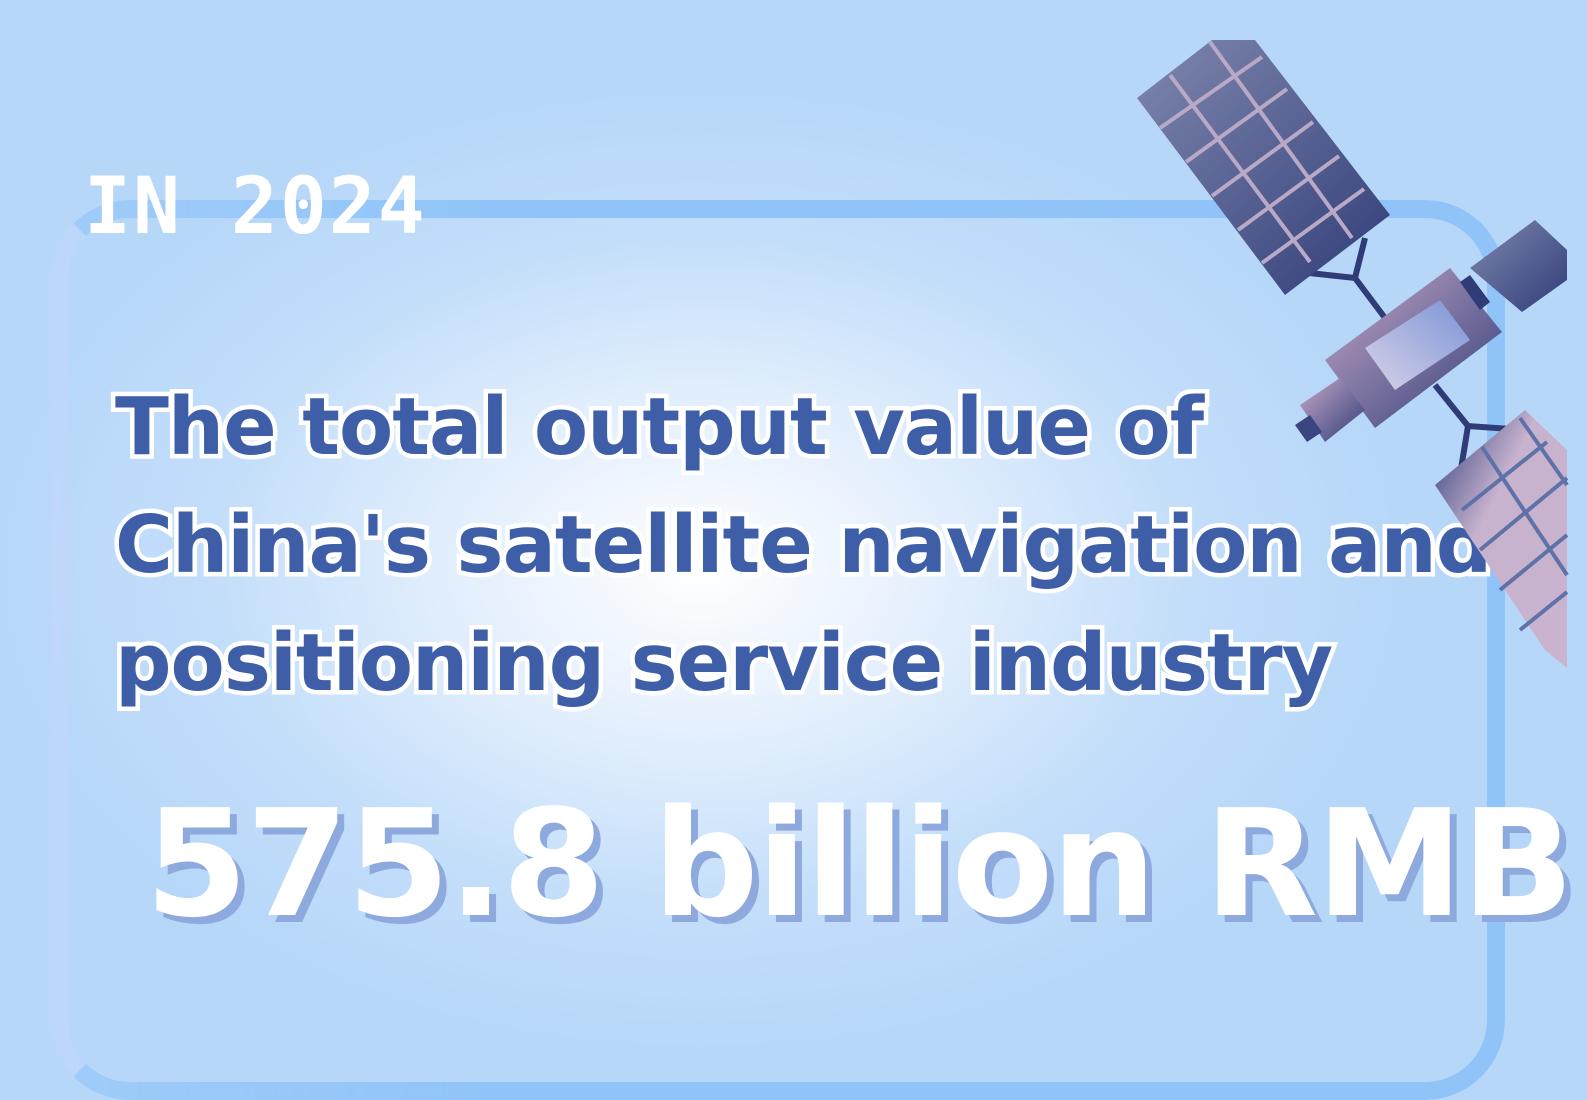 The image size is (1587, 1100). What do you see at coordinates (723, 663) in the screenshot?
I see `headline-line: positioning service industry` at bounding box center [723, 663].